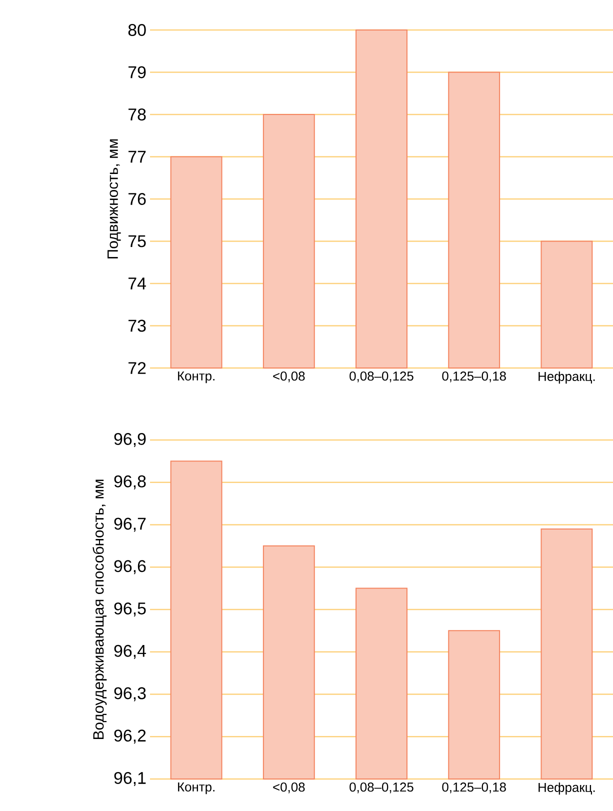  Describe the element at coordinates (130, 609) in the screenshot. I see `y-tick-label: 96,5` at that location.